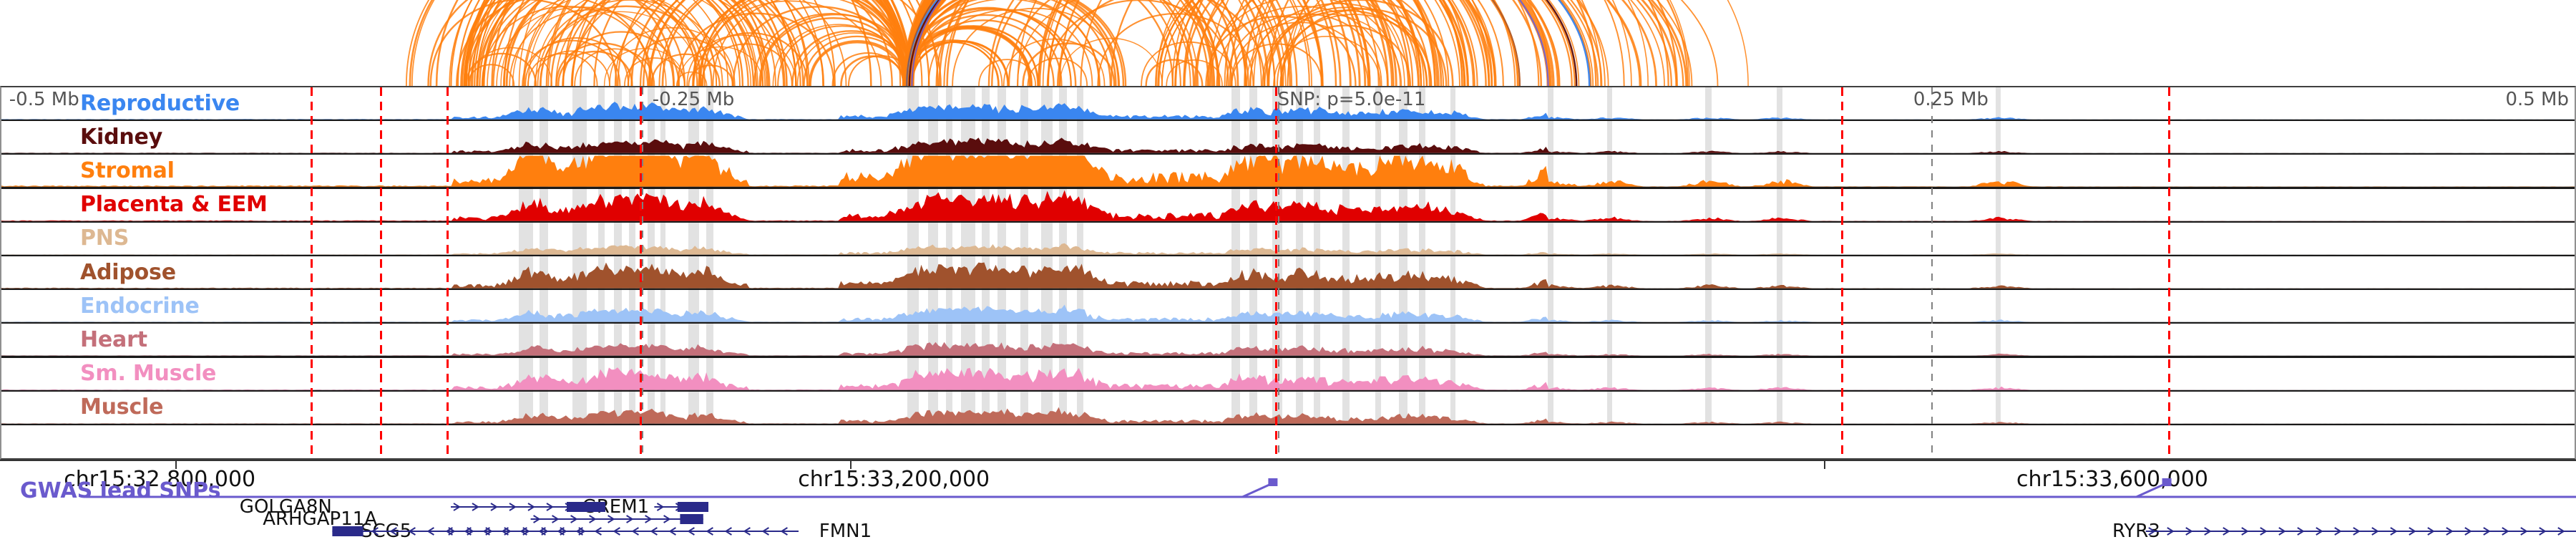  I want to click on signal-track-pns: PNS, so click(1288, 239).